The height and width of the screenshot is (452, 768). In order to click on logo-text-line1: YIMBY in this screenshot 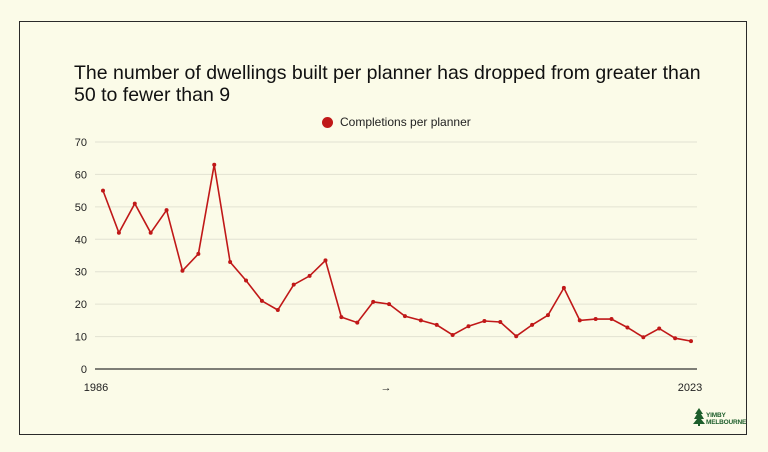, I will do `click(716, 415)`.